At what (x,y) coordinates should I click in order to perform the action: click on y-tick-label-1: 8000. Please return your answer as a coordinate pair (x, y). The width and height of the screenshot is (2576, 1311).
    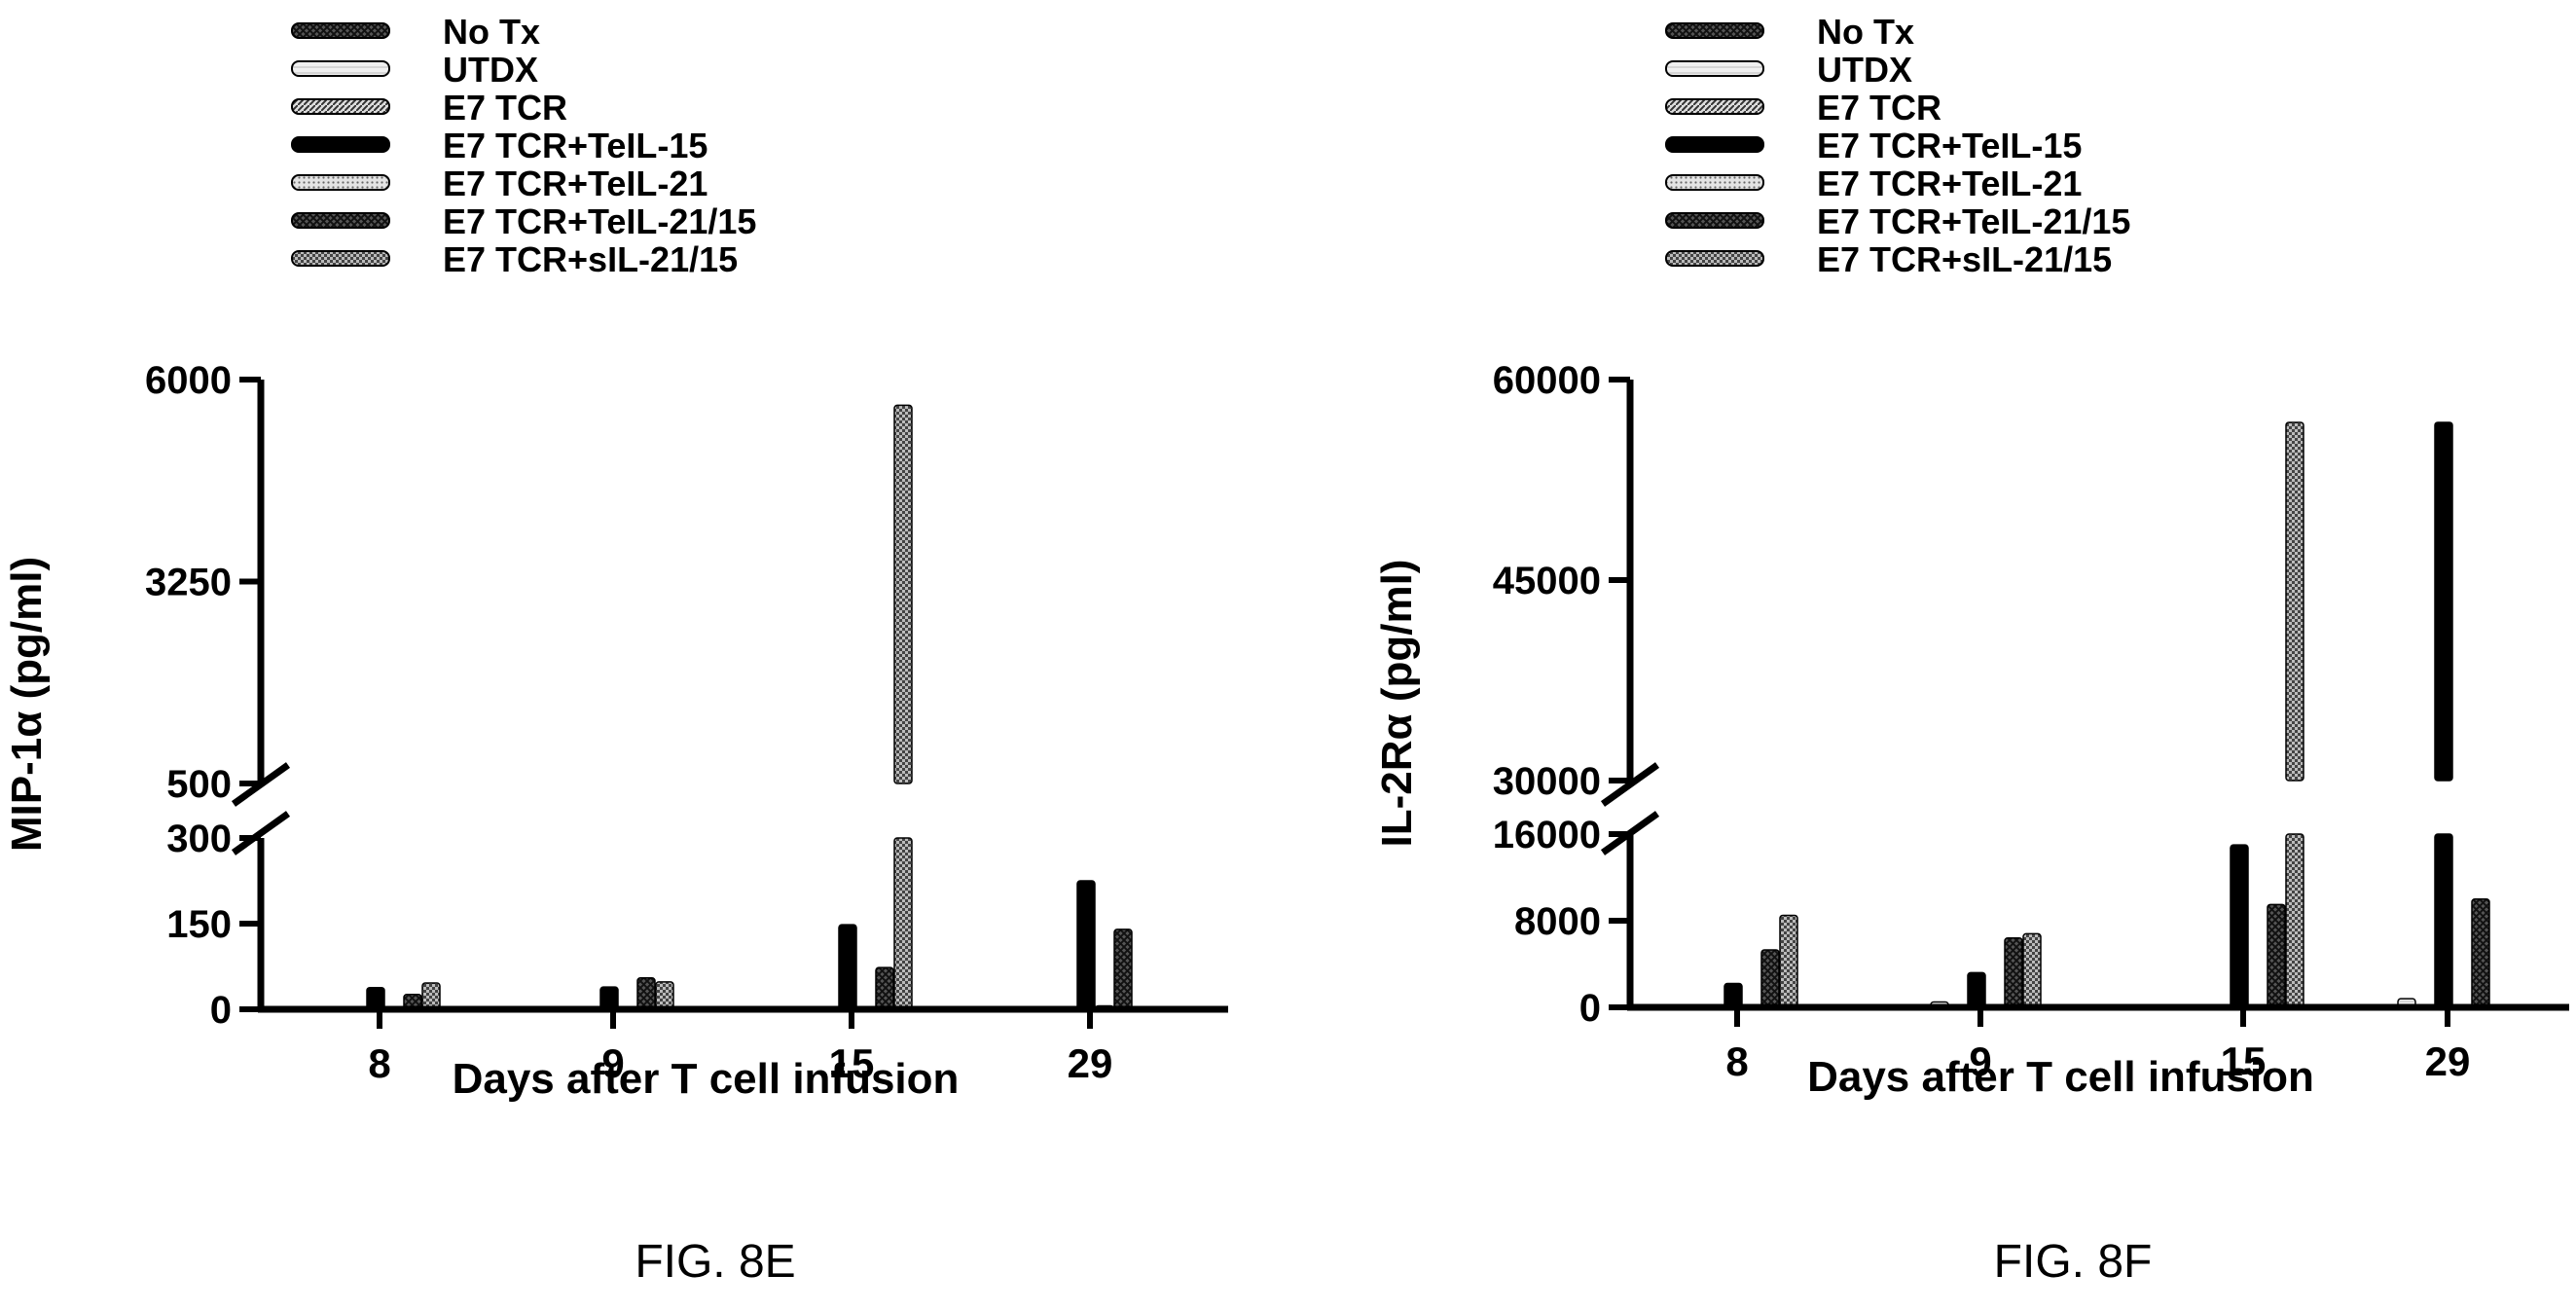
    Looking at the image, I should click on (1557, 921).